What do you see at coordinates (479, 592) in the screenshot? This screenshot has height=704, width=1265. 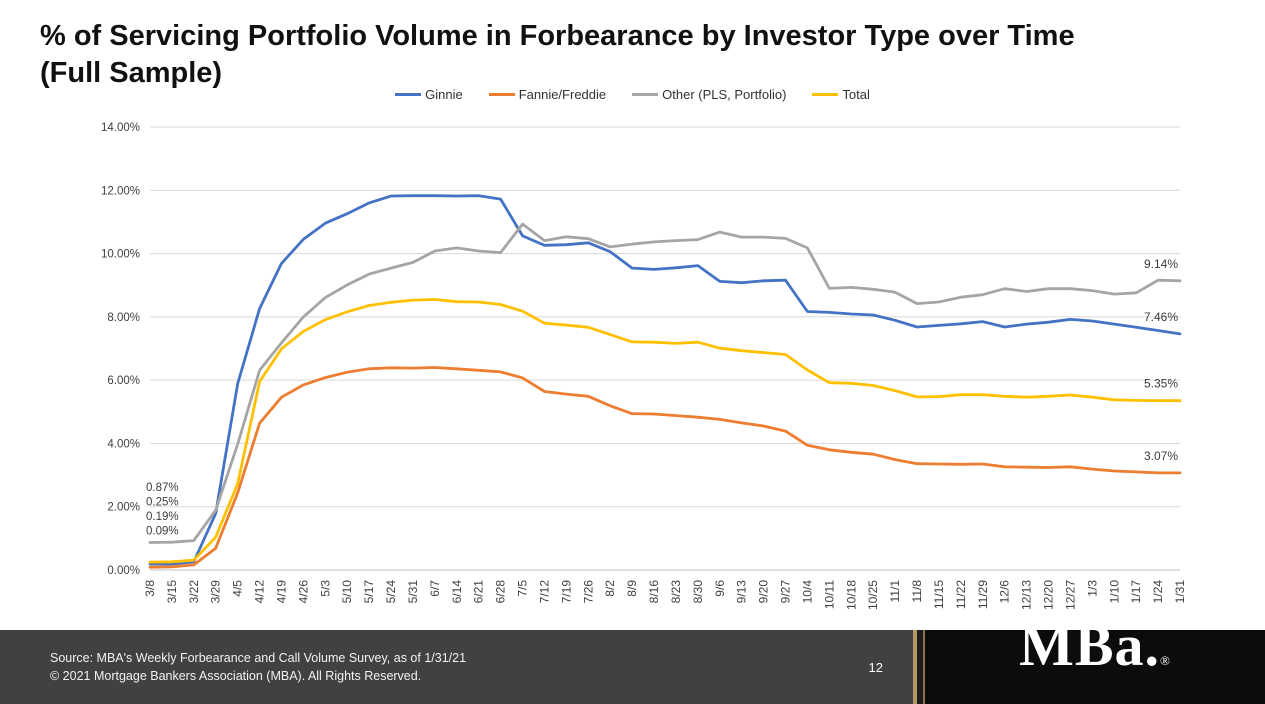 I see `x-tick-label: 6/21` at bounding box center [479, 592].